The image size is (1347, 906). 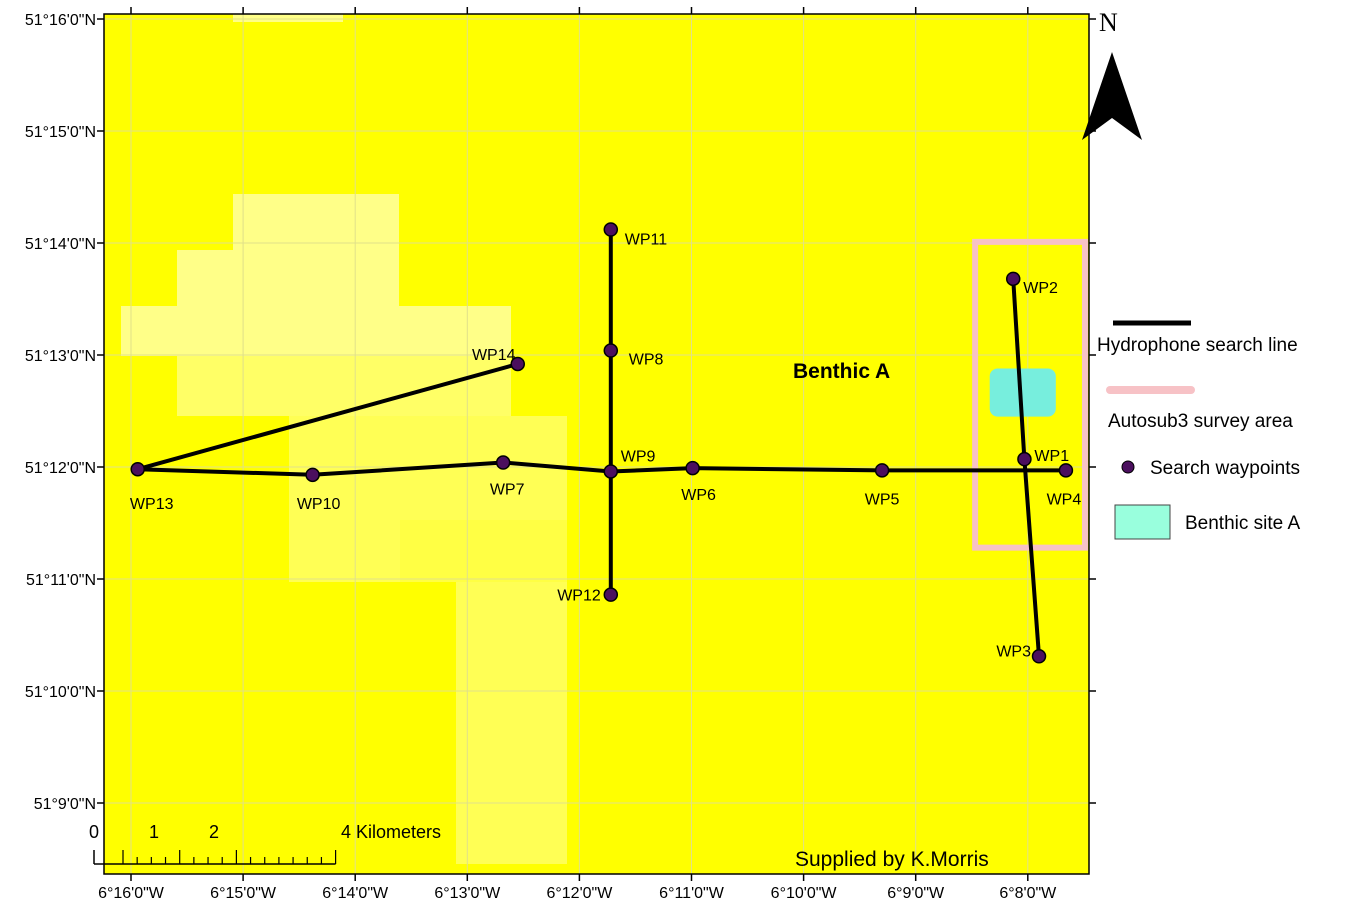 What do you see at coordinates (804, 893) in the screenshot?
I see `lon-label: 6°10'0"W` at bounding box center [804, 893].